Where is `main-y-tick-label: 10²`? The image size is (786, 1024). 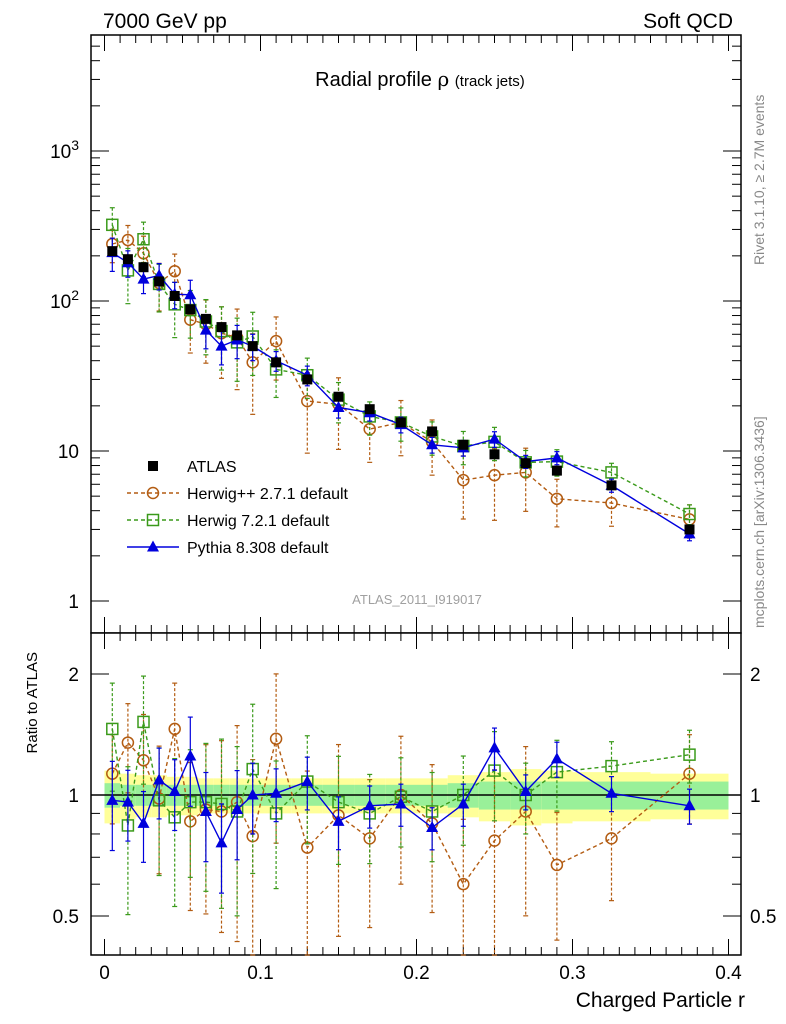
main-y-tick-label: 10² is located at coordinates (64, 300).